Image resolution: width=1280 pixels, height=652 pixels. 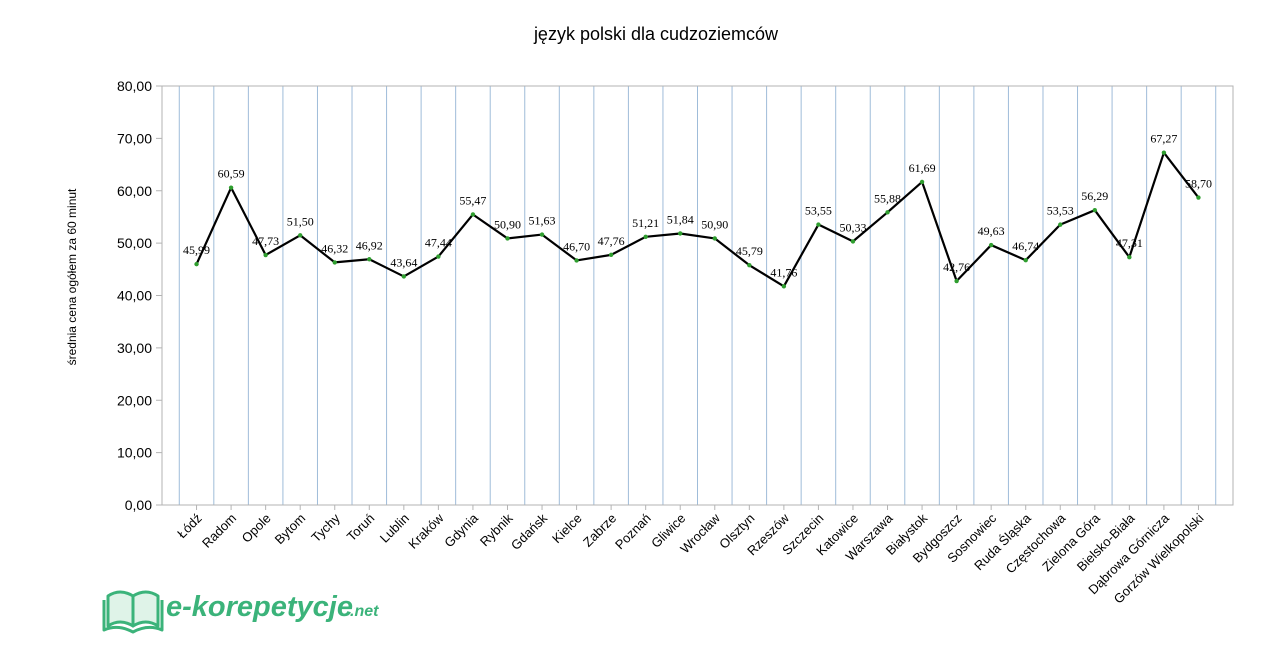 What do you see at coordinates (361, 528) in the screenshot?
I see `x-tick-label: Toruń` at bounding box center [361, 528].